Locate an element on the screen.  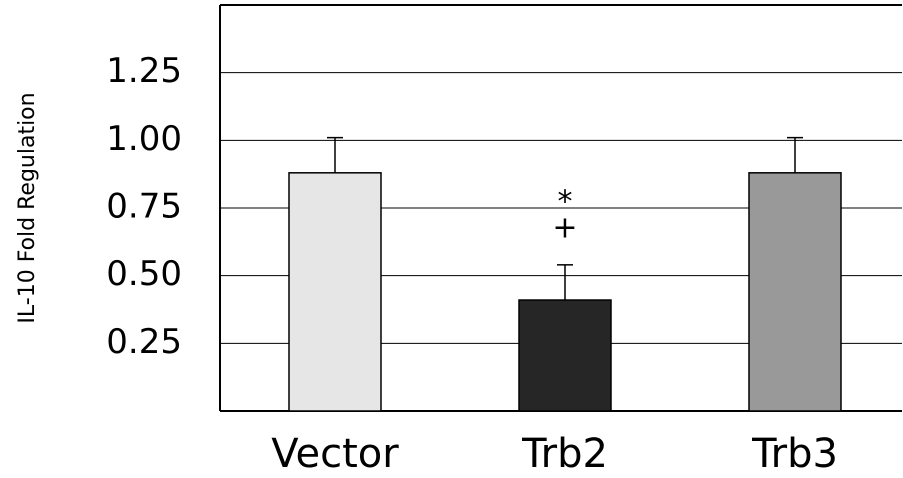
y-tick-label: 0.25 is located at coordinates (144, 342).